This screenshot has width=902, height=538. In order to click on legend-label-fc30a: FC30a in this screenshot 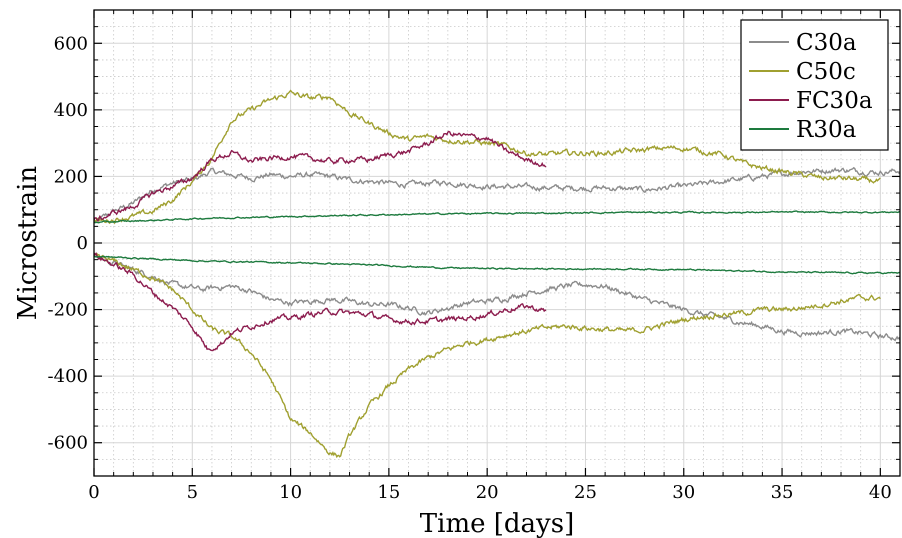, I will do `click(834, 101)`.